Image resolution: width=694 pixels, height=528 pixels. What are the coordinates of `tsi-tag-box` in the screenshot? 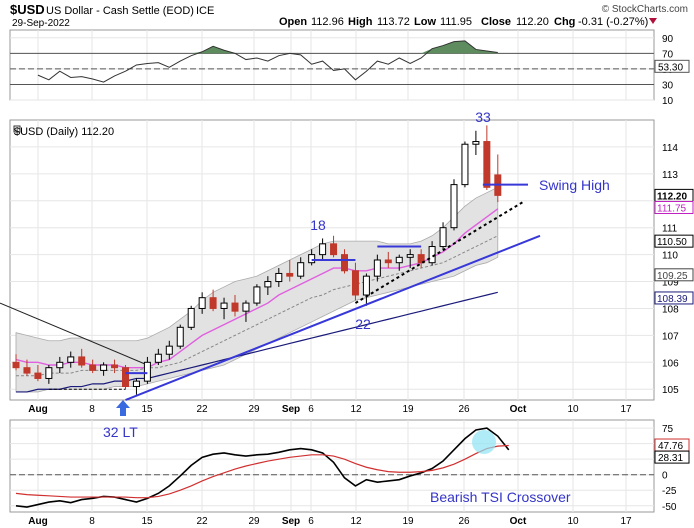 It's located at (672, 457).